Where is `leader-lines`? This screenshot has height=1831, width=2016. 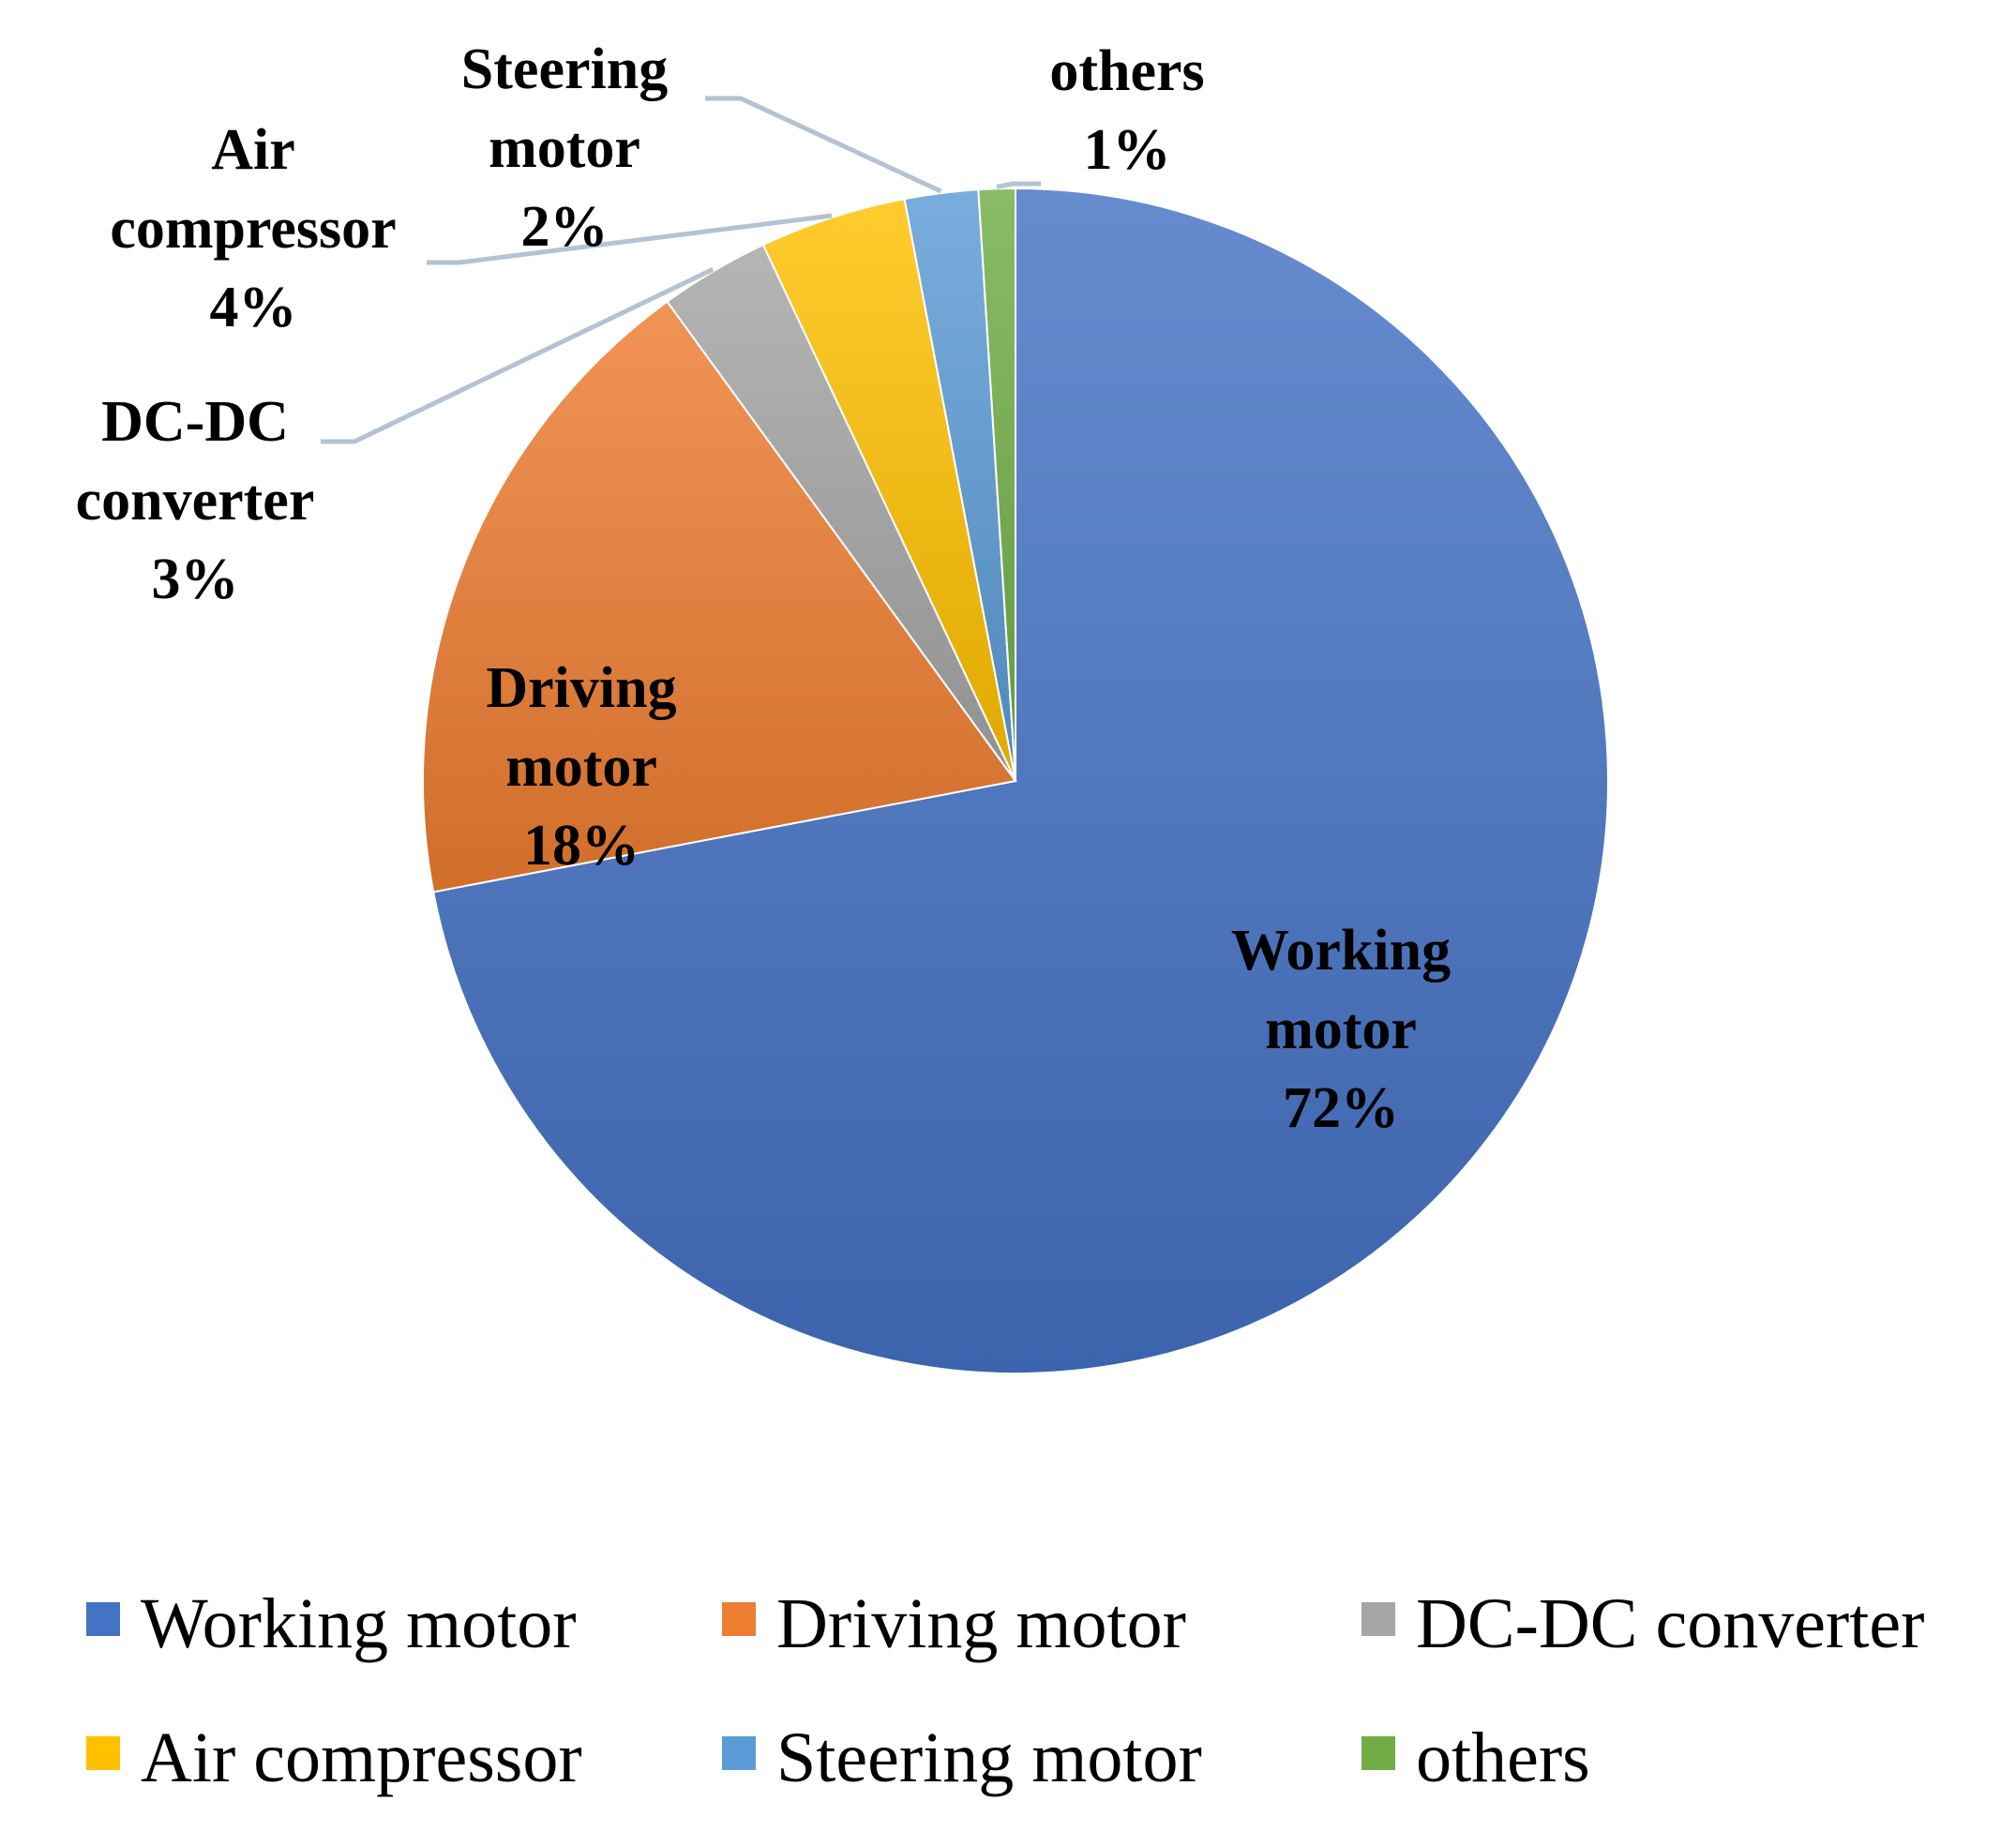
leader-lines is located at coordinates (681, 270).